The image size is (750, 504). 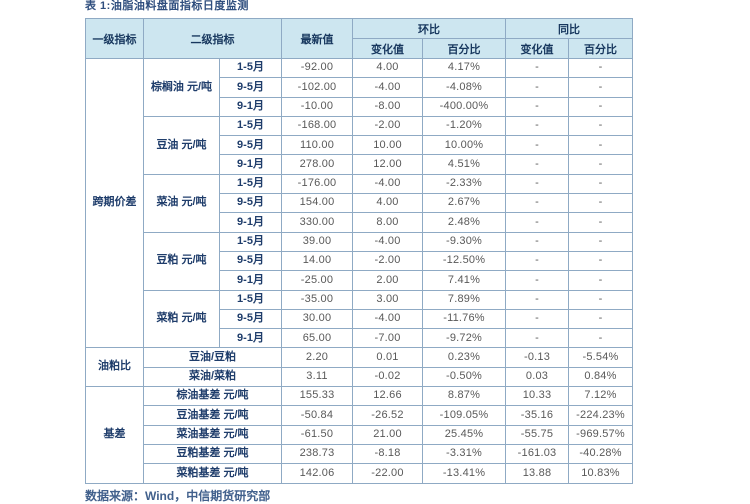 I want to click on yoy-change-cell: -161.03, so click(x=537, y=454).